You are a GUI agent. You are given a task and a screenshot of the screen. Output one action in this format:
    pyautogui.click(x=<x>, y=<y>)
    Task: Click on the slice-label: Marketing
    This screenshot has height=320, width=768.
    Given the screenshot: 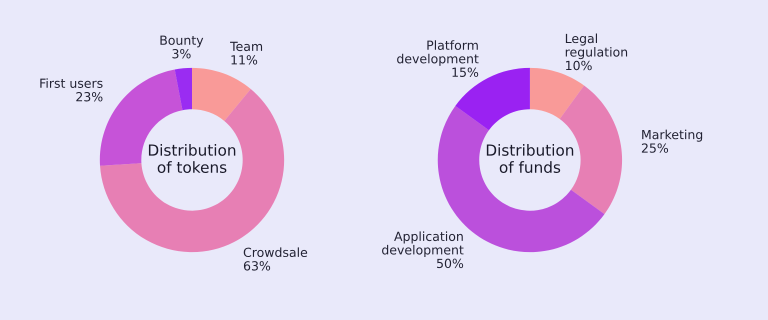 What is the action you would take?
    pyautogui.click(x=672, y=136)
    